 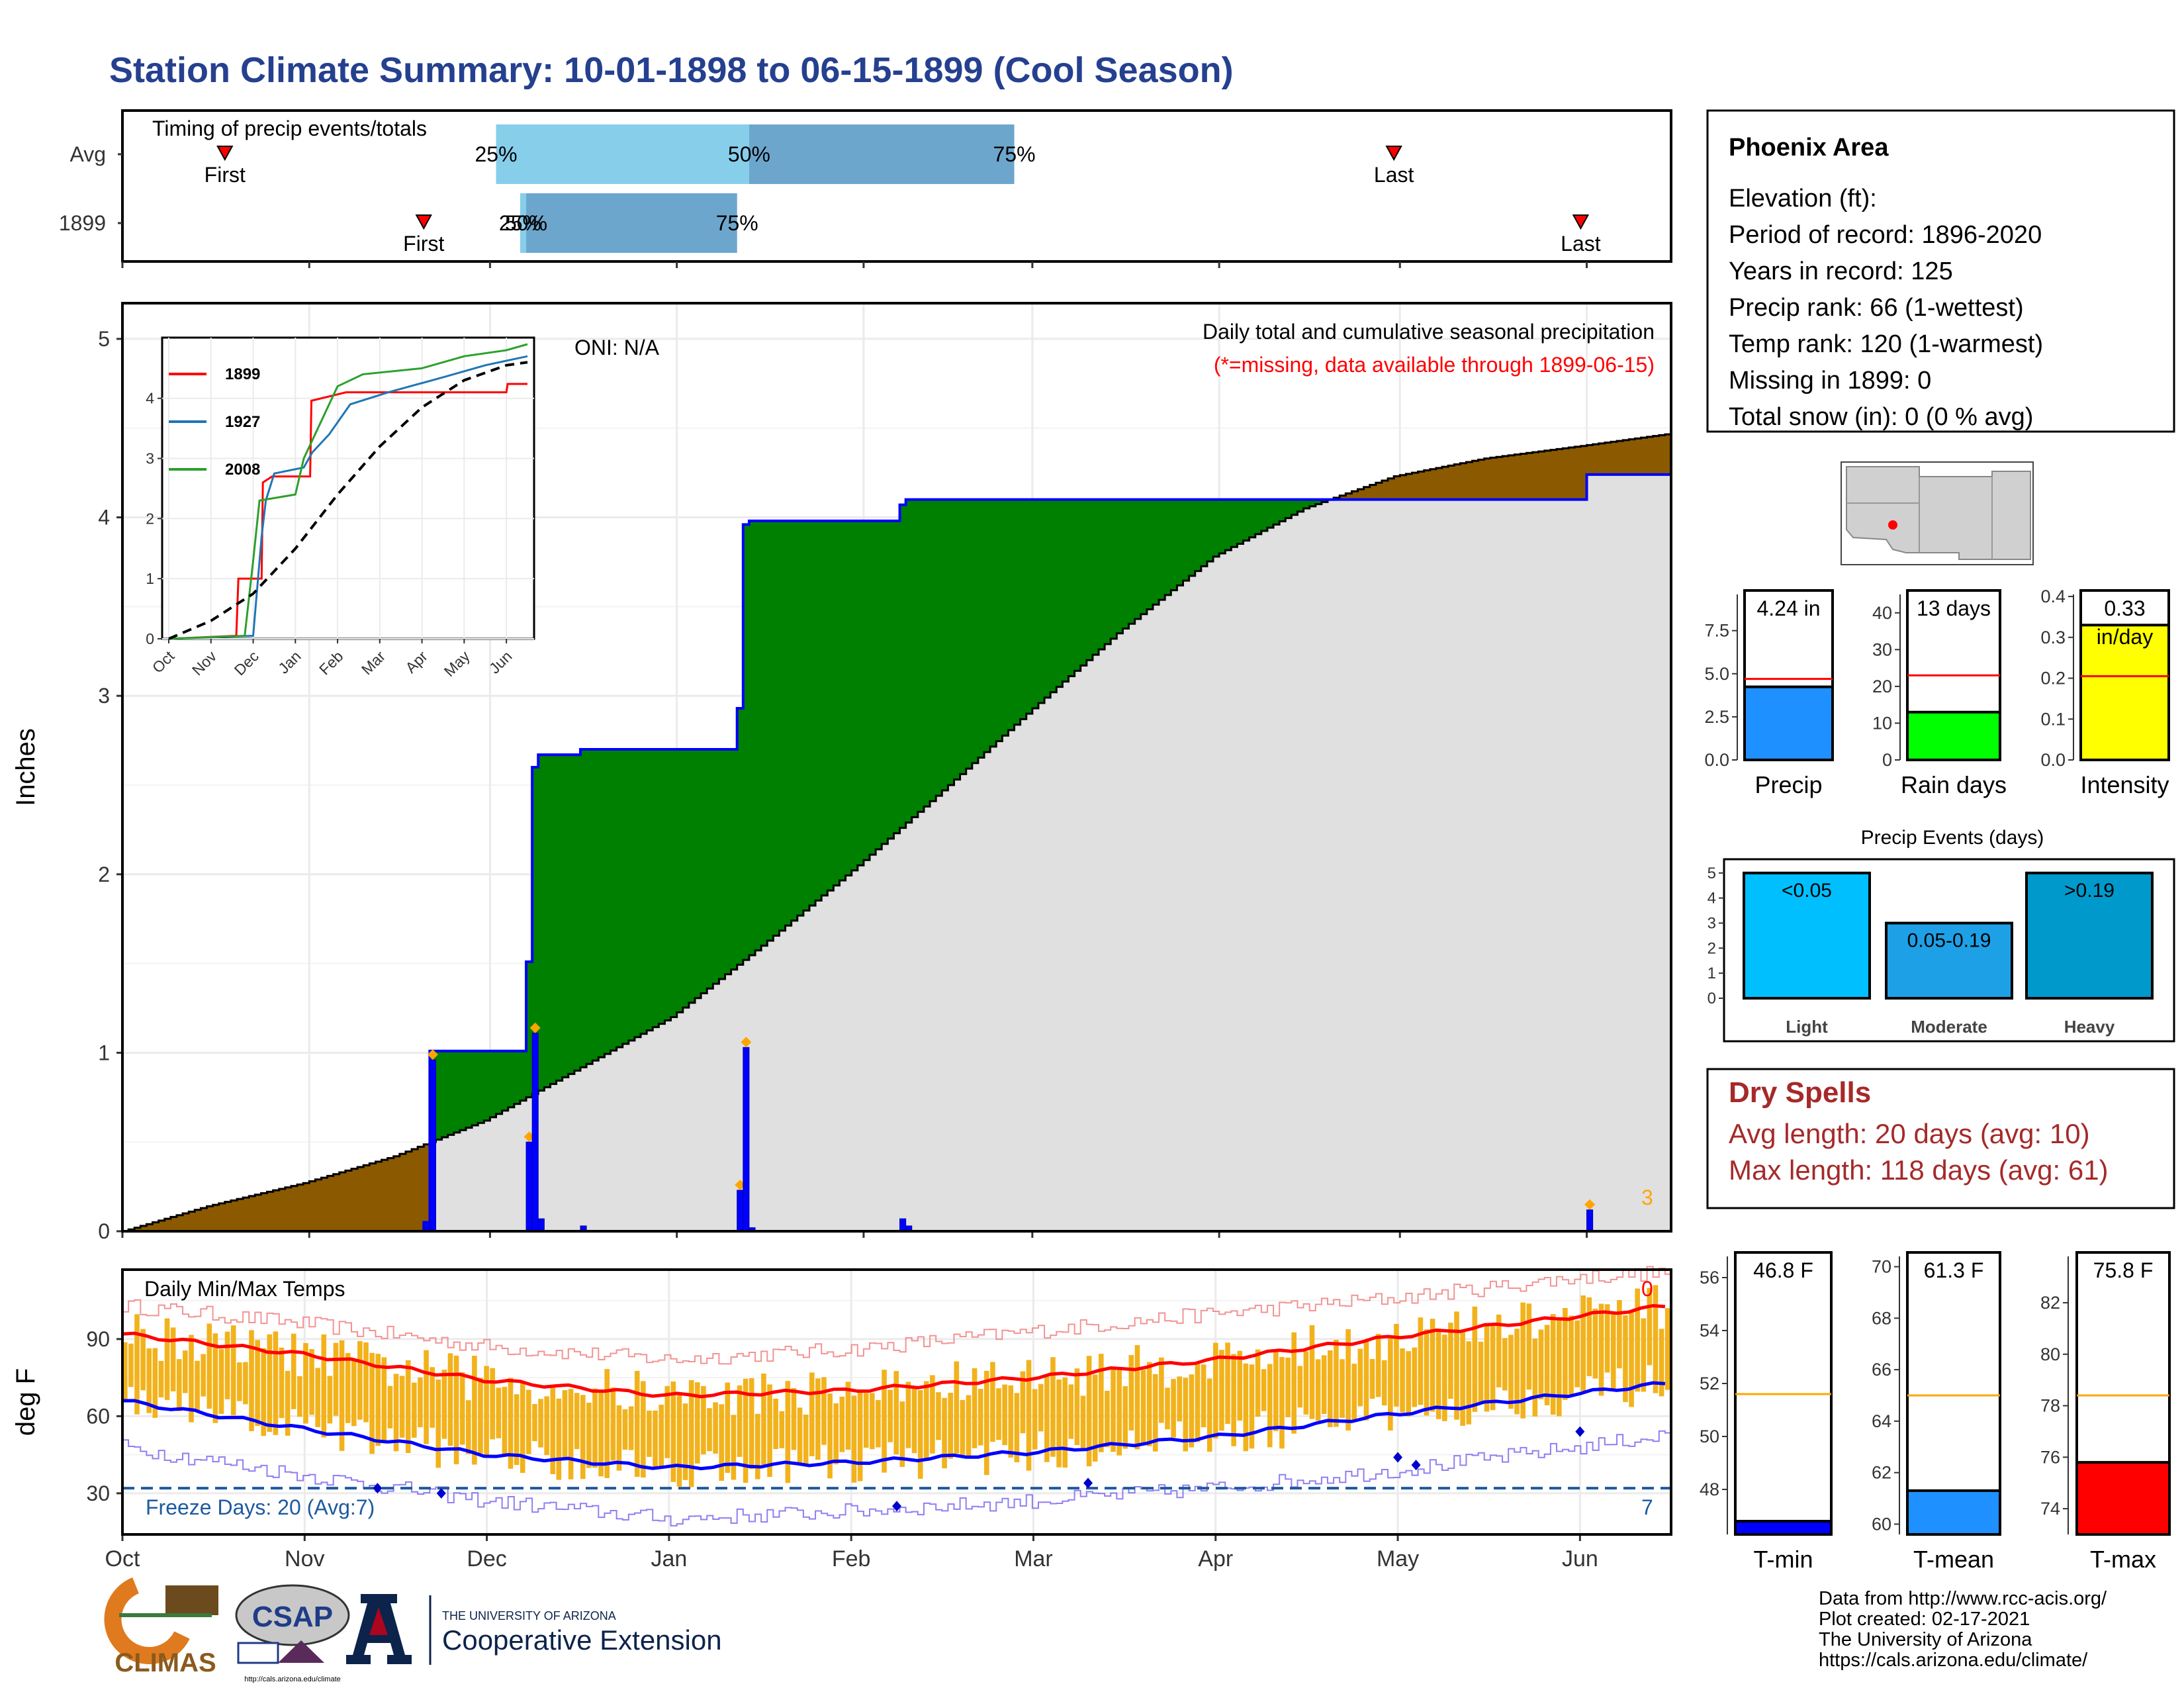 I want to click on inset-y-tick-label: 4, so click(x=150, y=398).